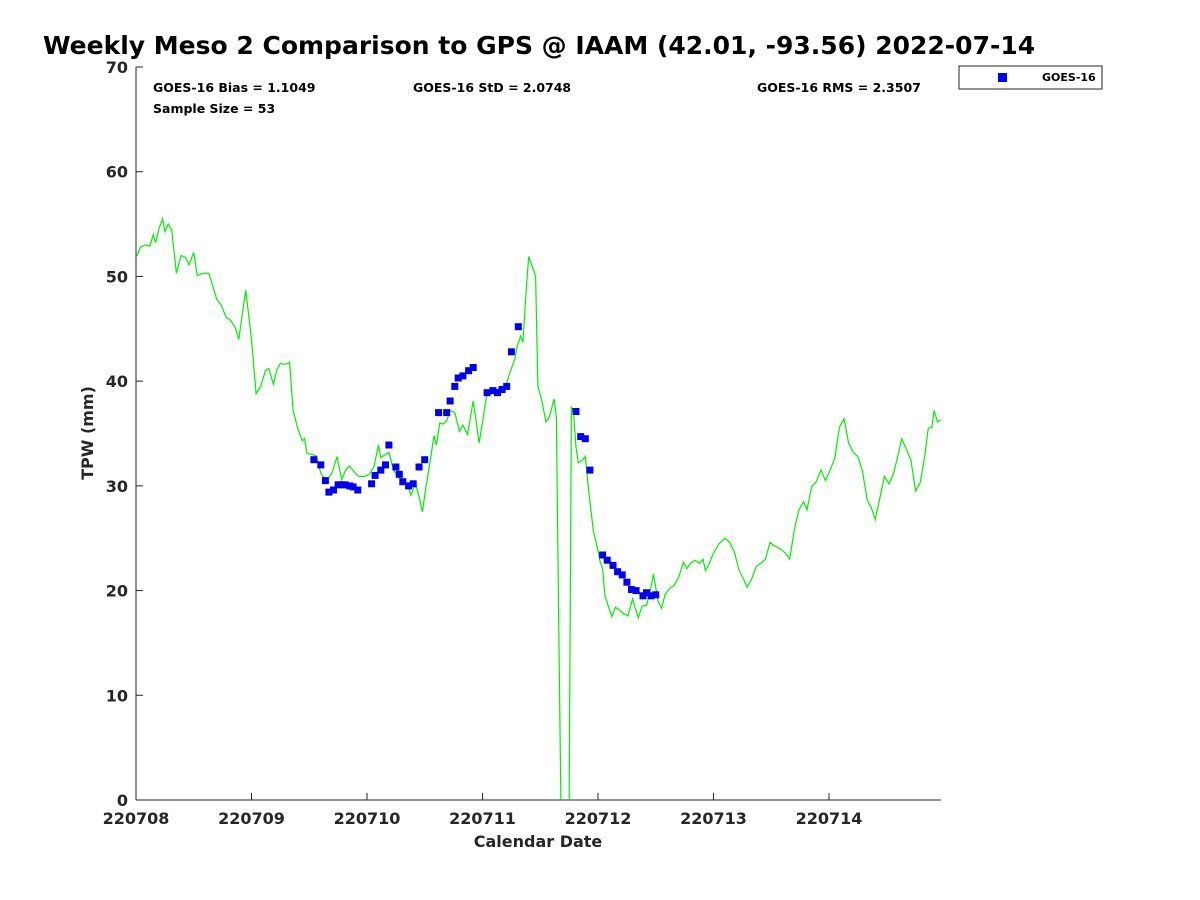 The image size is (1200, 900). I want to click on stat-std: GOES-16 StD = 2.0748, so click(492, 87).